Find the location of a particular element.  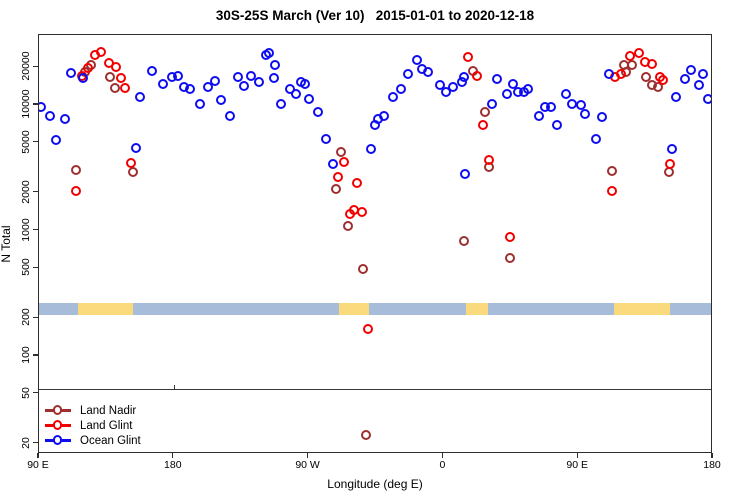

band-segment-land is located at coordinates (105, 309).